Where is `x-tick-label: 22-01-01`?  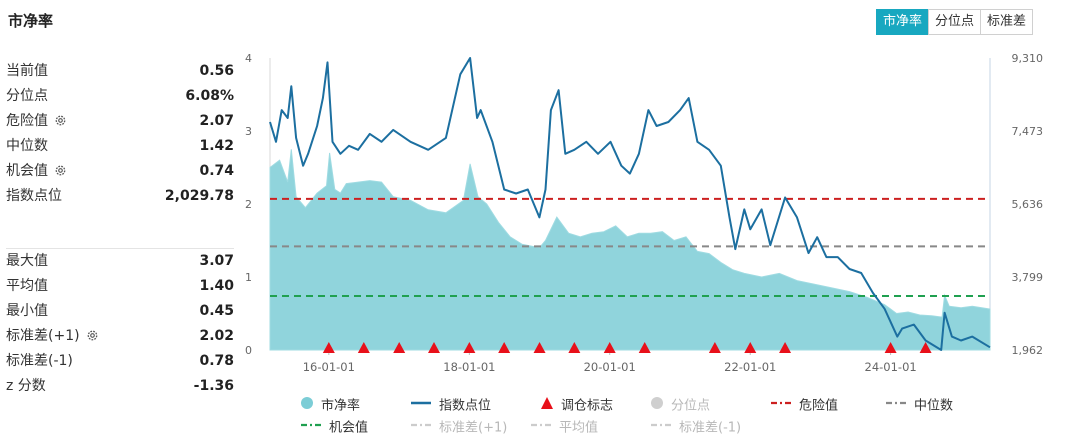 x-tick-label: 22-01-01 is located at coordinates (750, 367).